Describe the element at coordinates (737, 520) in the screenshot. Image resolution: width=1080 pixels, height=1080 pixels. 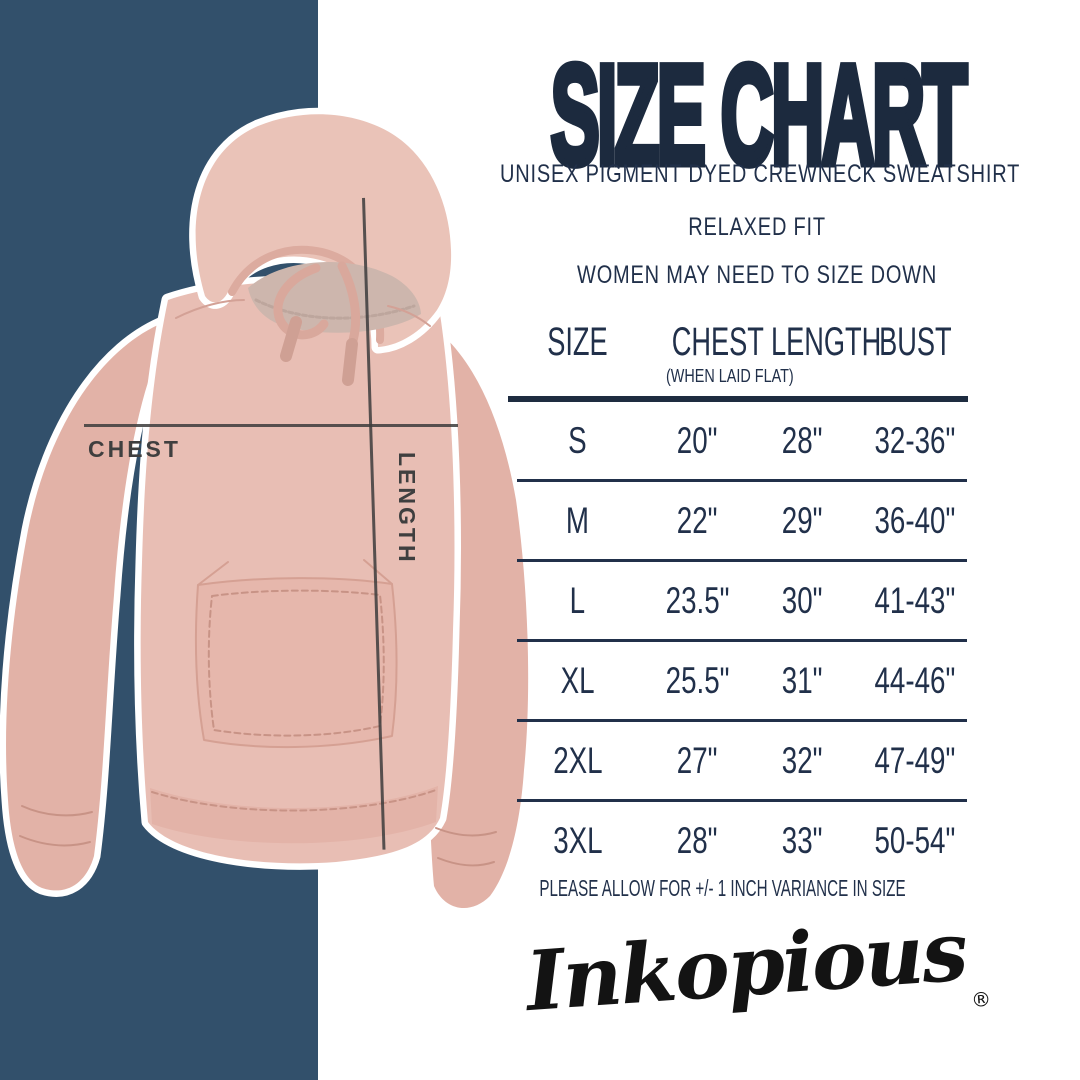
I see `table-row: M 22" 29" 36-40"` at that location.